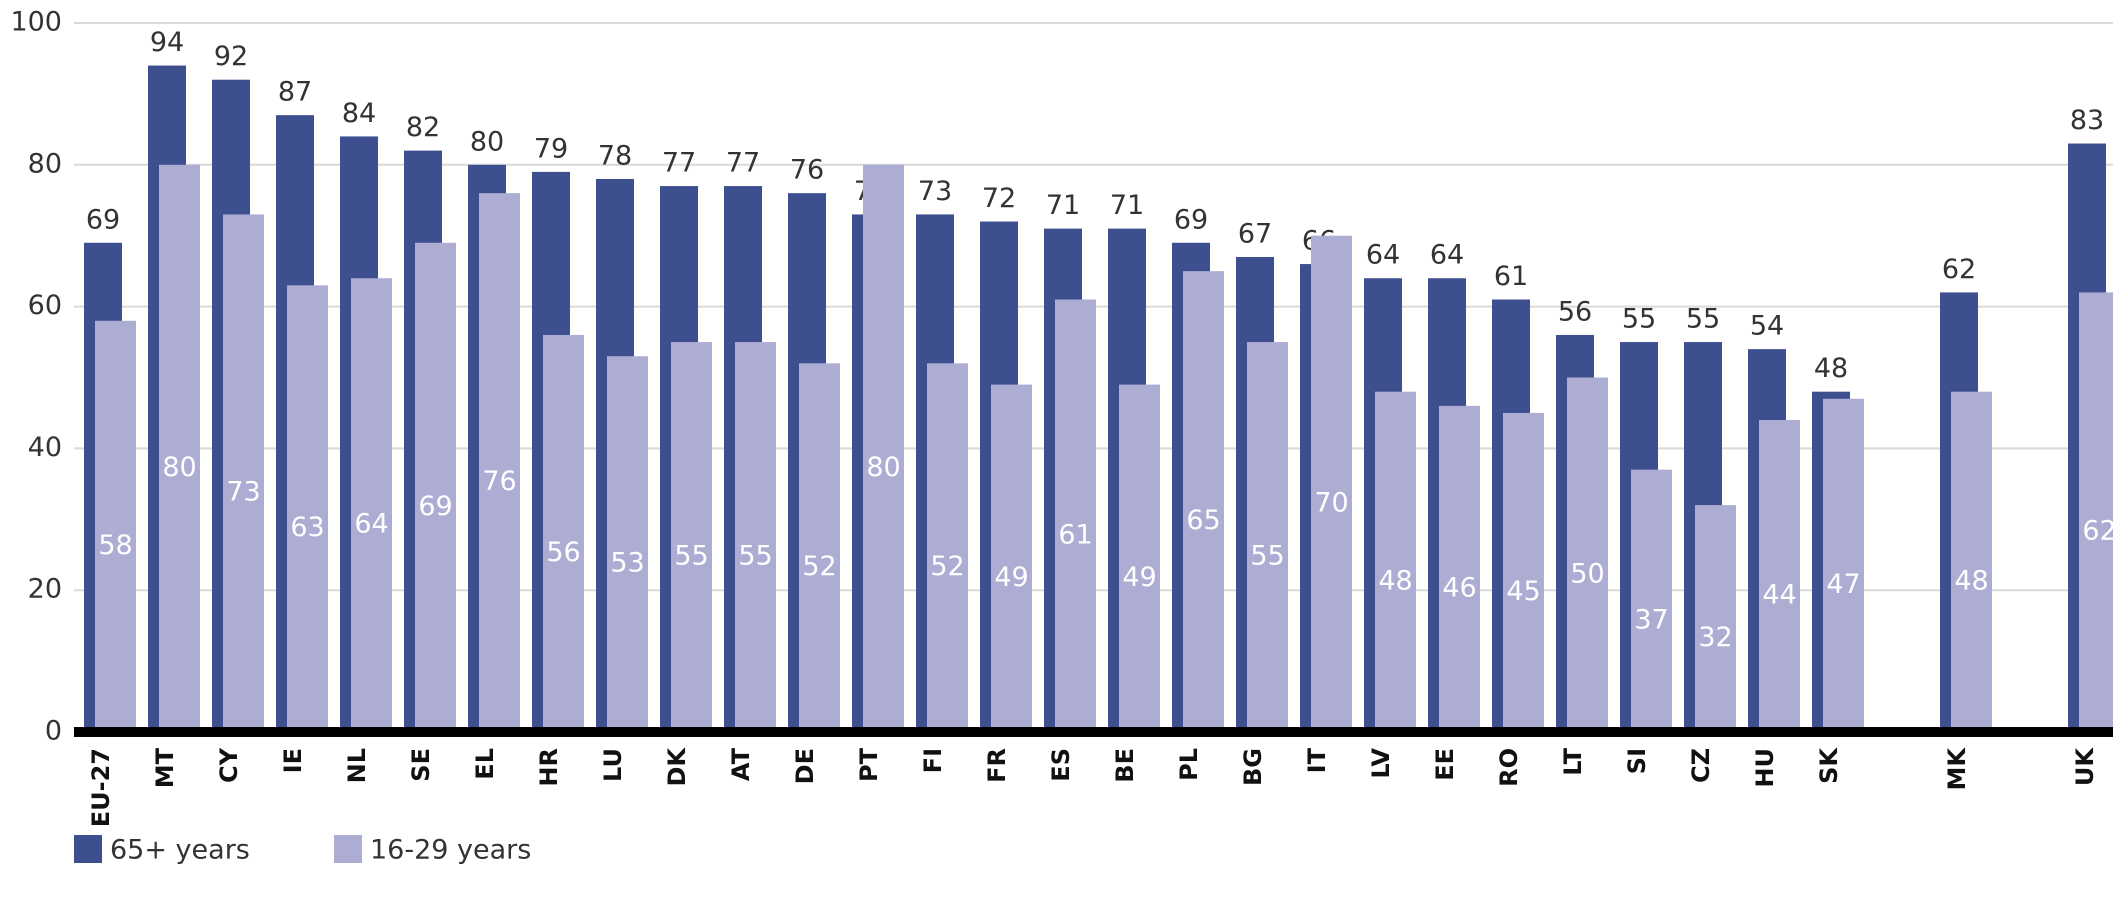 This screenshot has width=2113, height=905. What do you see at coordinates (167, 42) in the screenshot?
I see `value-label: 94` at bounding box center [167, 42].